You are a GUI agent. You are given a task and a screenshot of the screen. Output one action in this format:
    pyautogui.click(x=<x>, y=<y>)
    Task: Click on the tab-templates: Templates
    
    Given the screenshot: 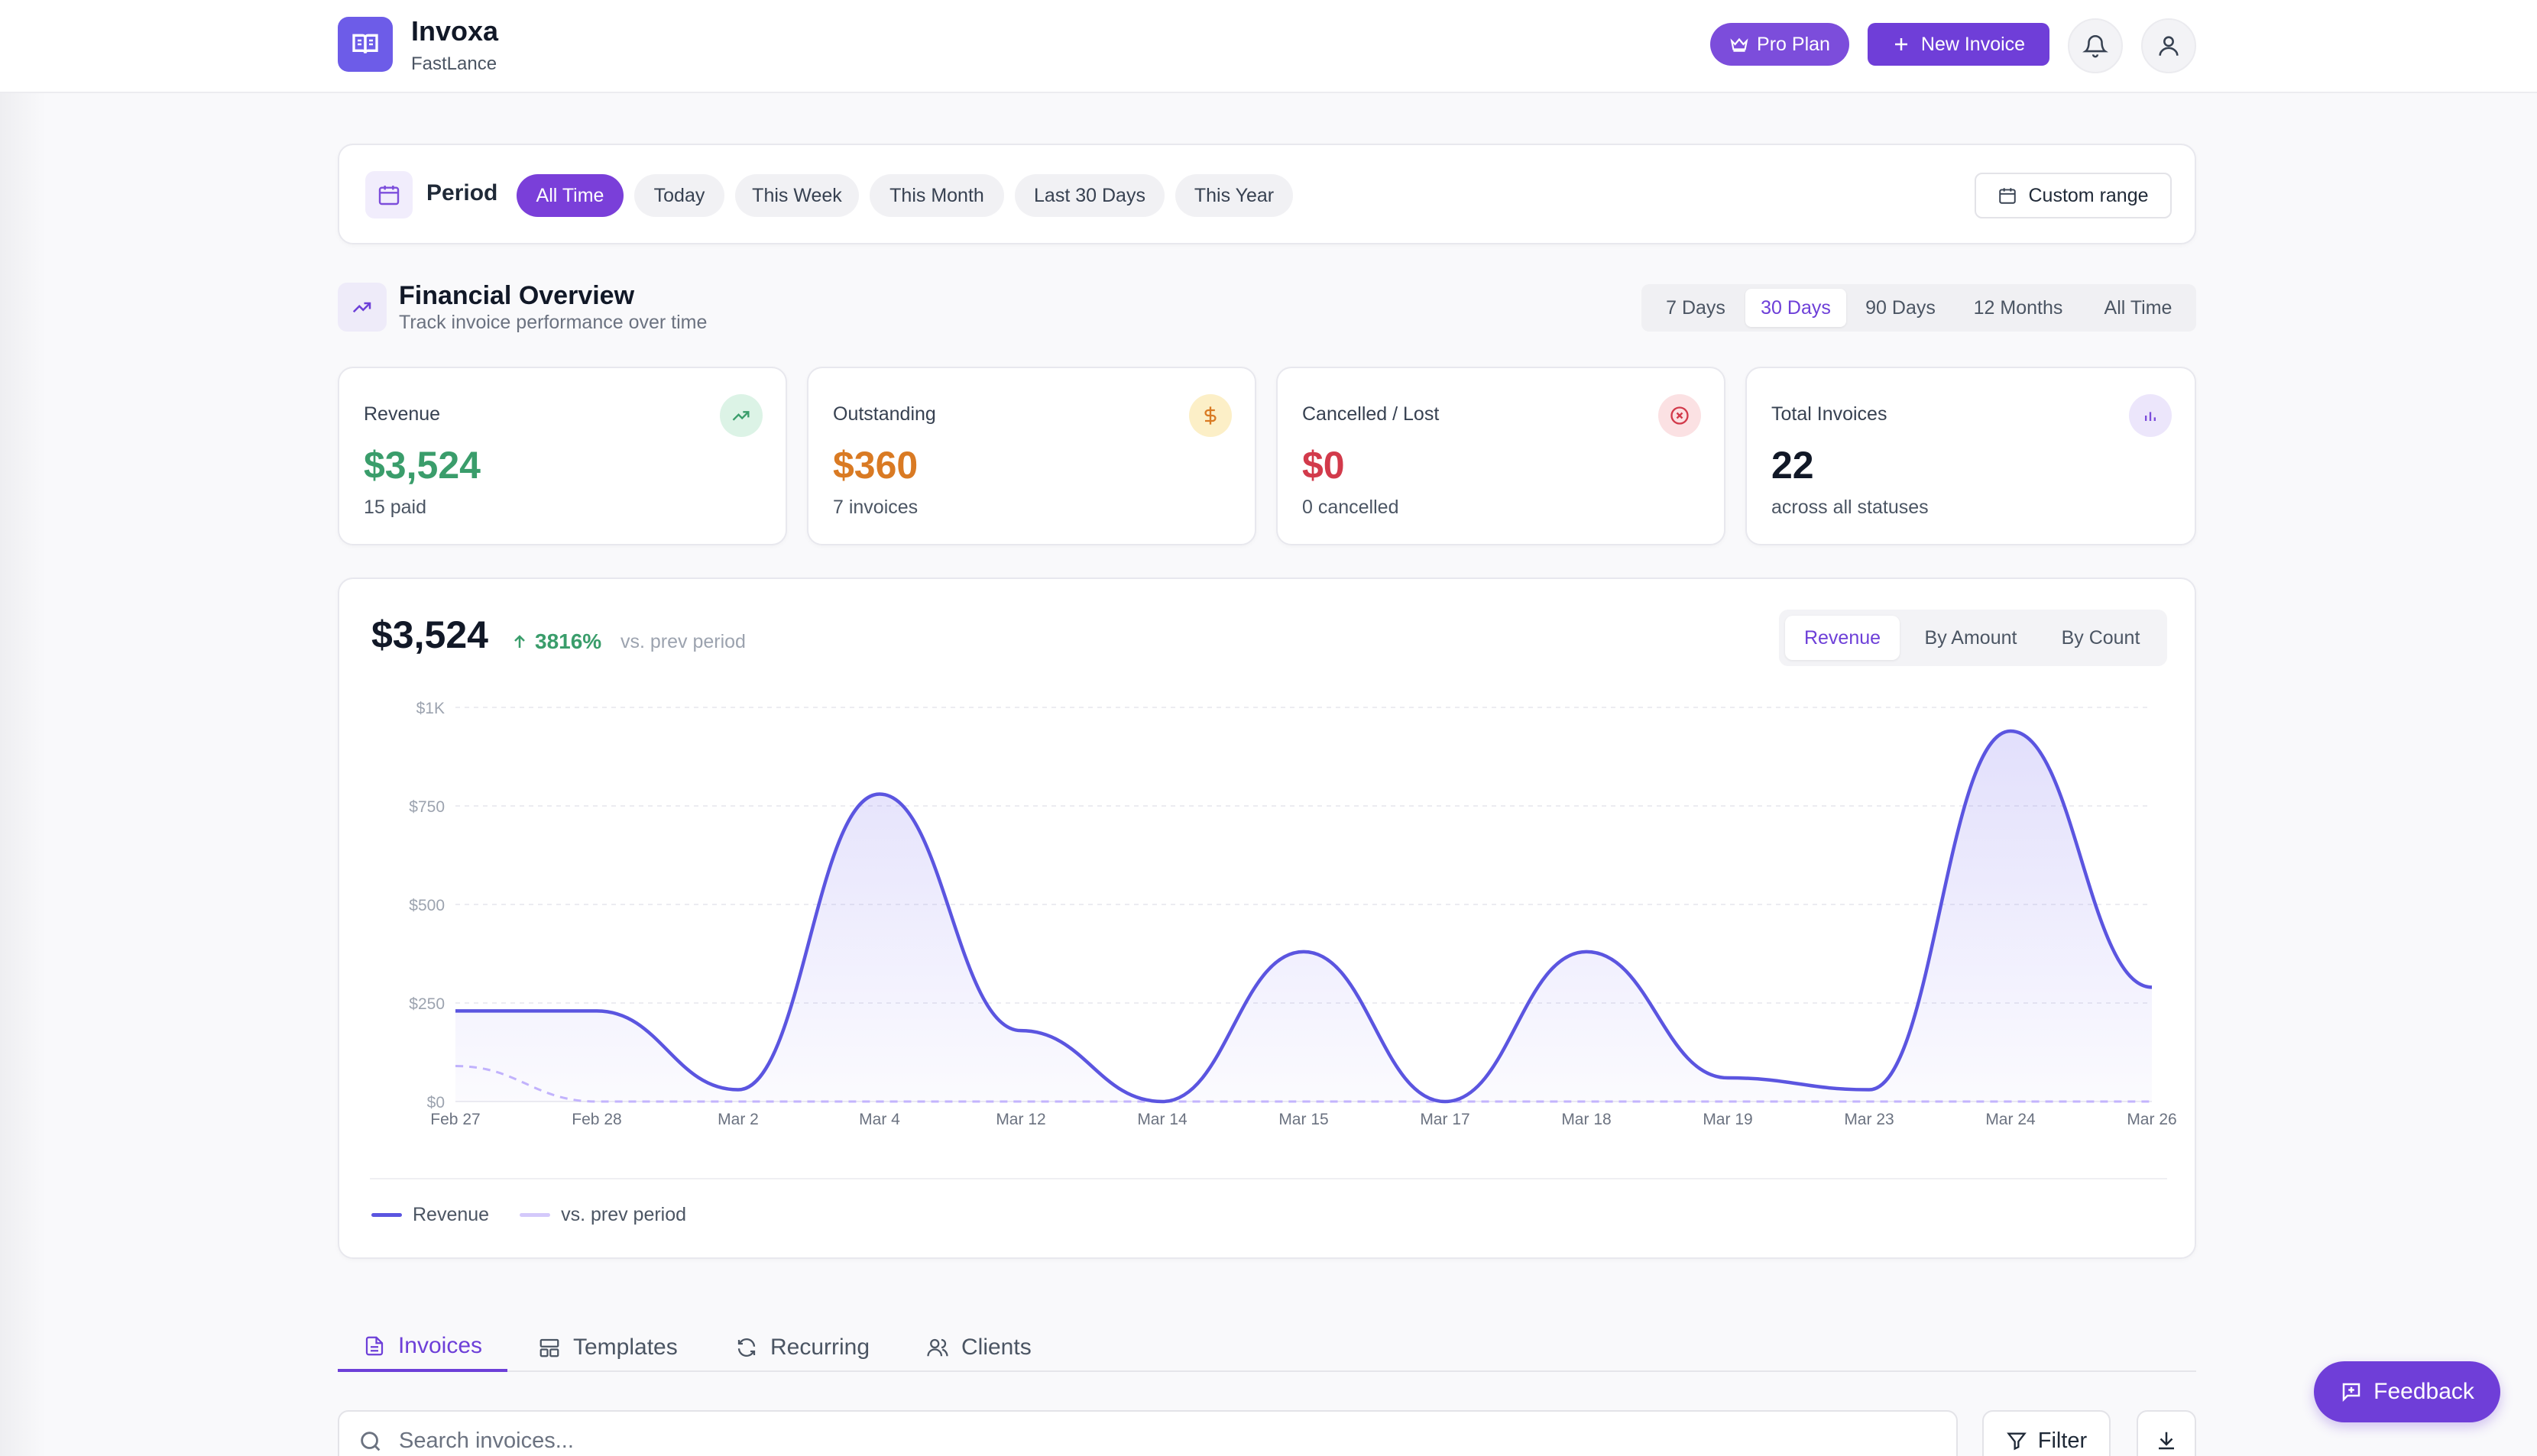 What is the action you would take?
    pyautogui.click(x=608, y=1347)
    